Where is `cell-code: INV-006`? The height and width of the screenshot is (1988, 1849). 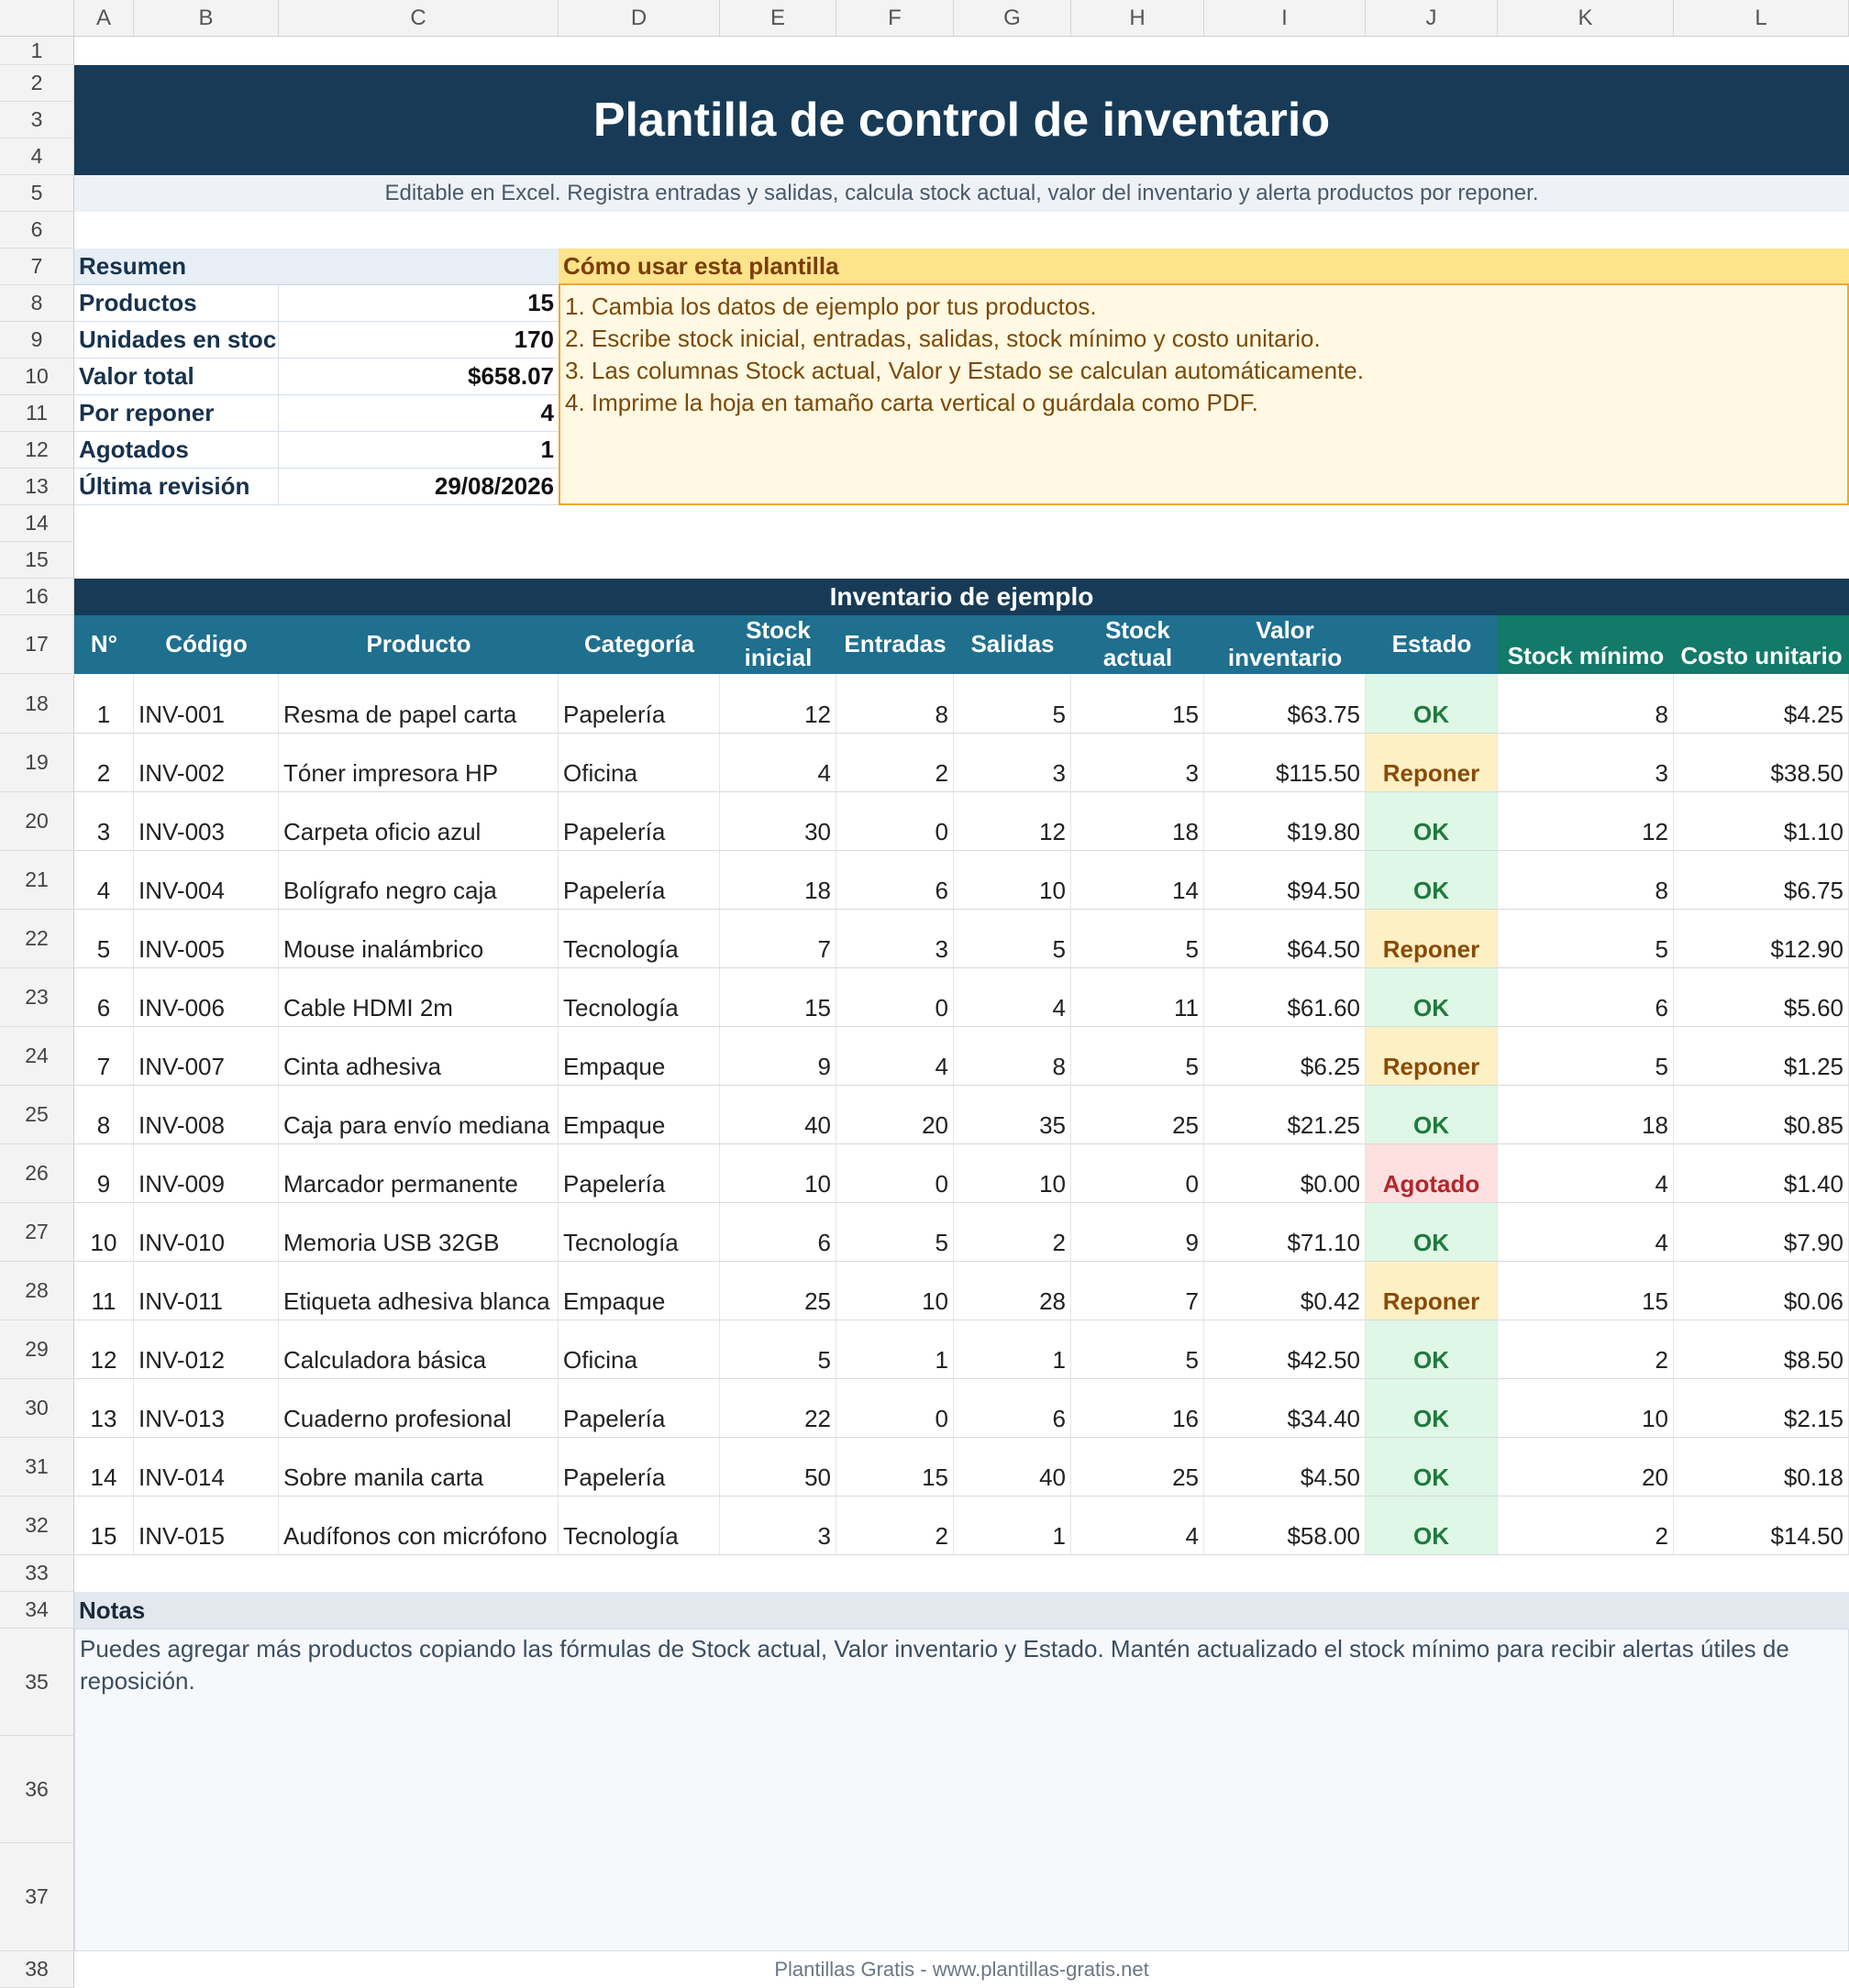
cell-code: INV-006 is located at coordinates (206, 998).